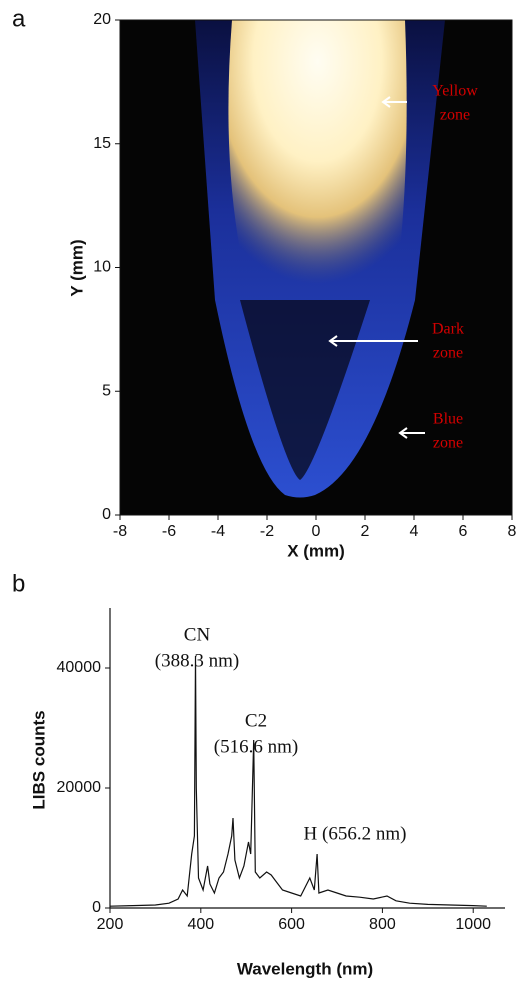 The width and height of the screenshot is (520, 983). I want to click on annotation: (388.3 nm), so click(197, 660).